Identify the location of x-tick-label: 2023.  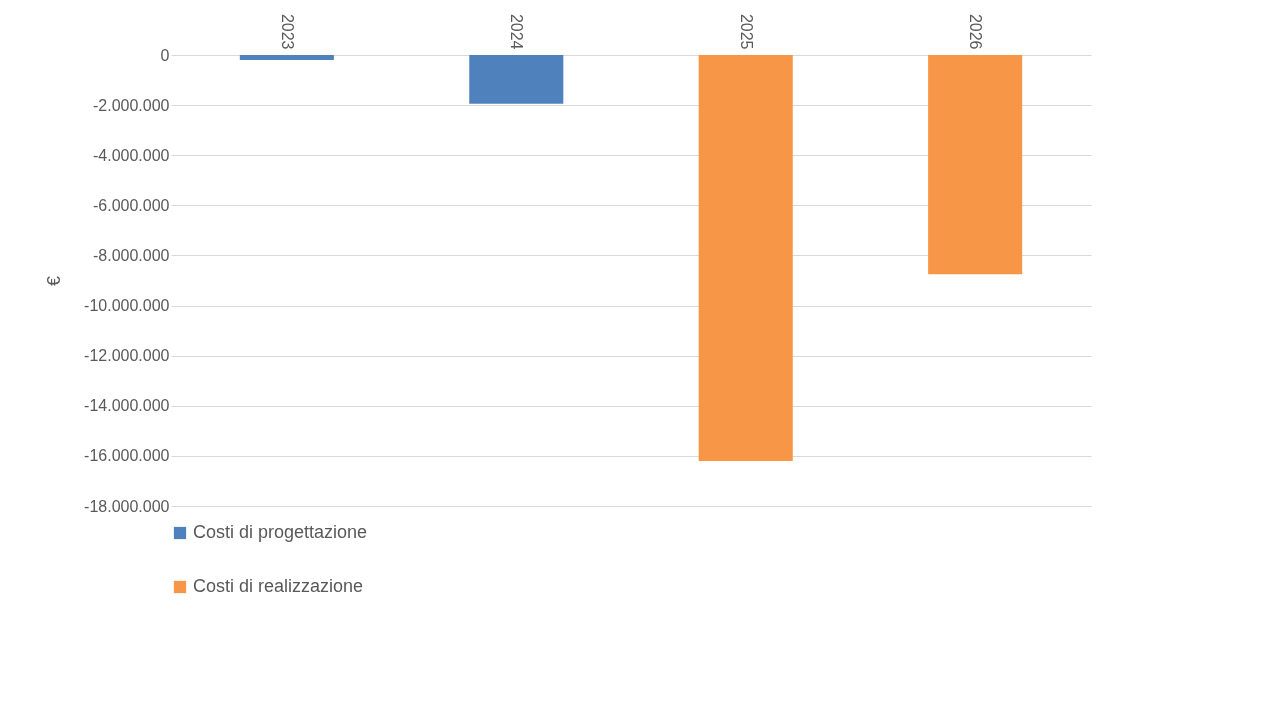
(287, 31).